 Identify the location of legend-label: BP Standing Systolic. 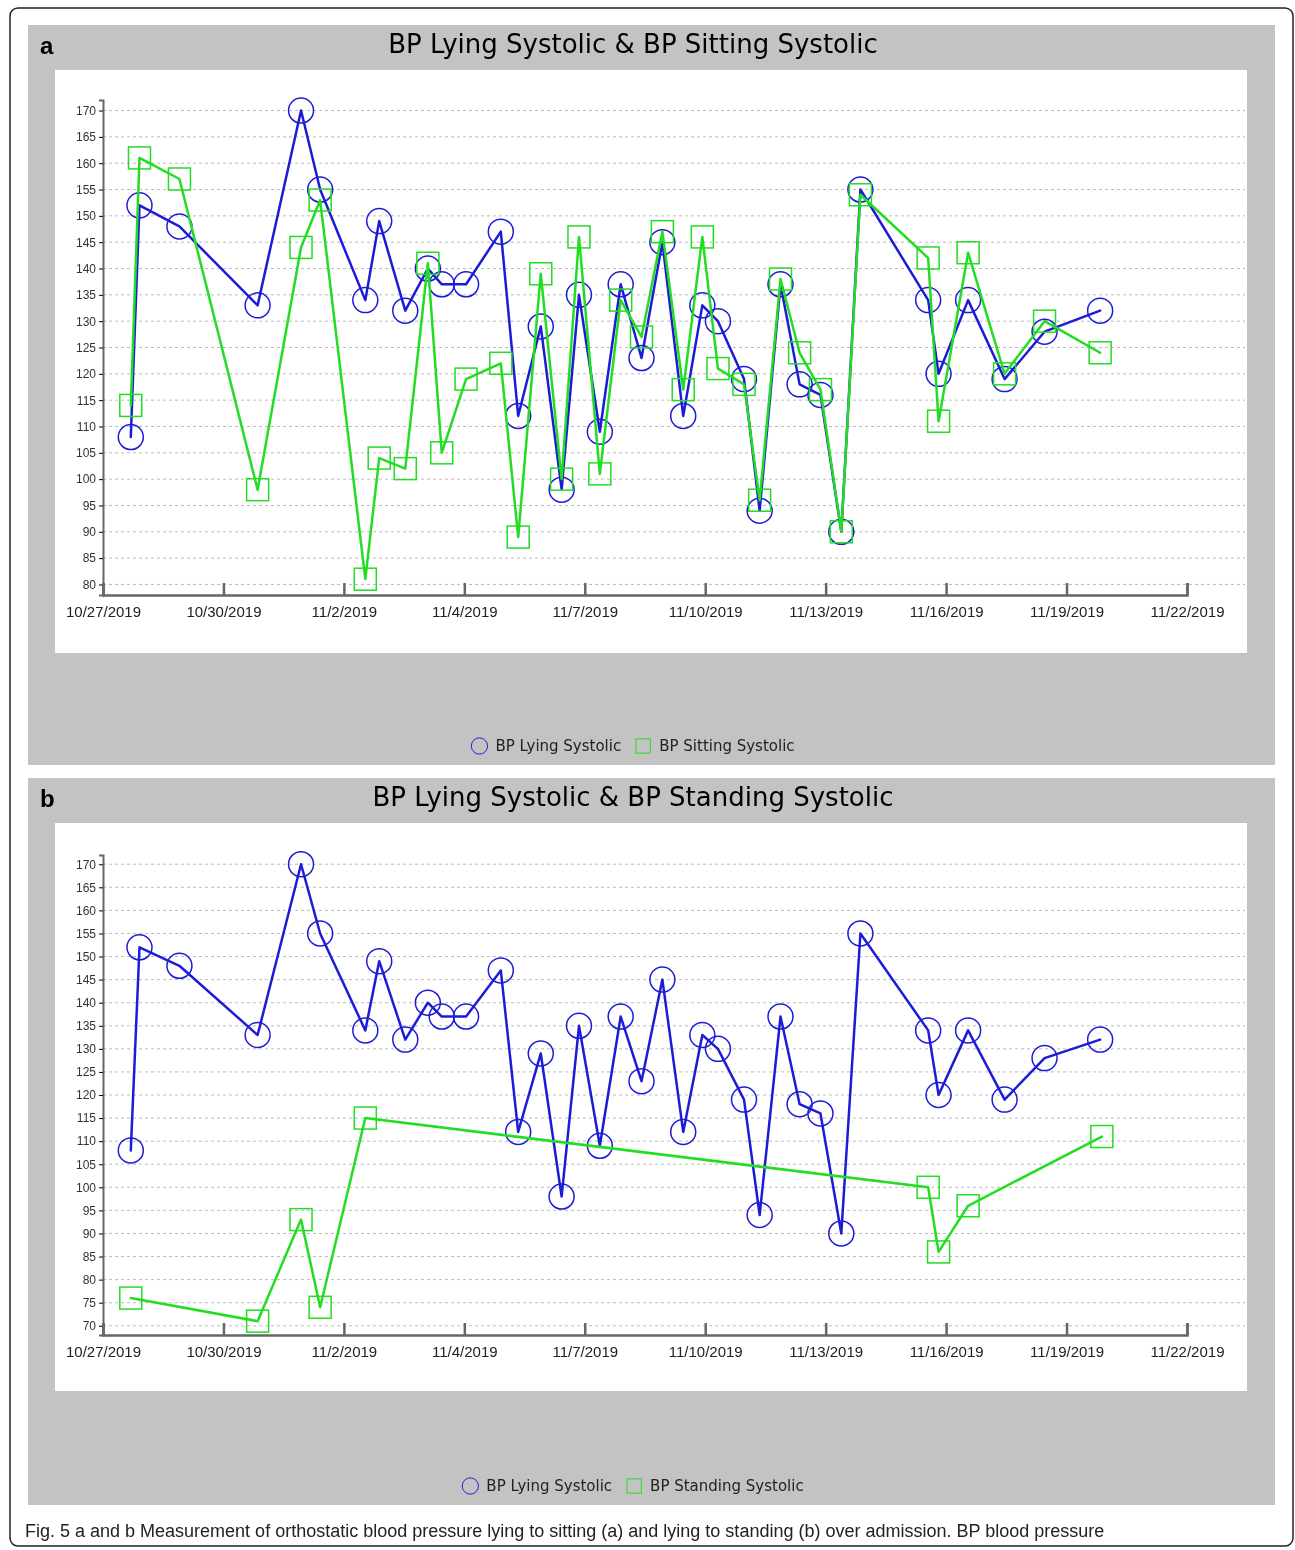
(727, 1486).